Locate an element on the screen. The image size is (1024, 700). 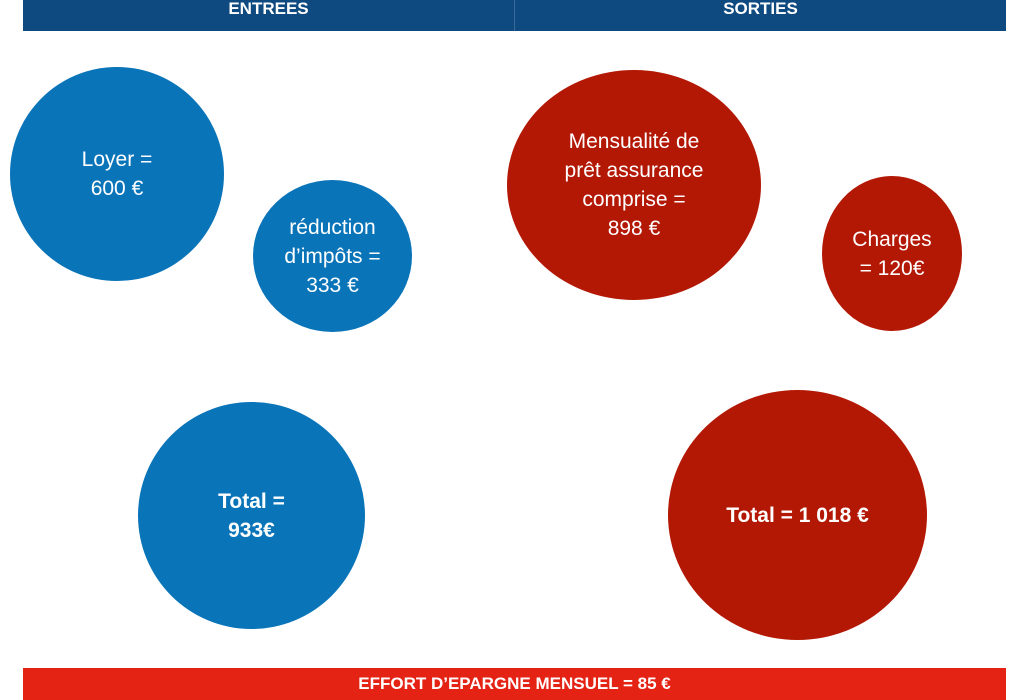
bubble-charges: Charges = 120€ is located at coordinates (892, 253).